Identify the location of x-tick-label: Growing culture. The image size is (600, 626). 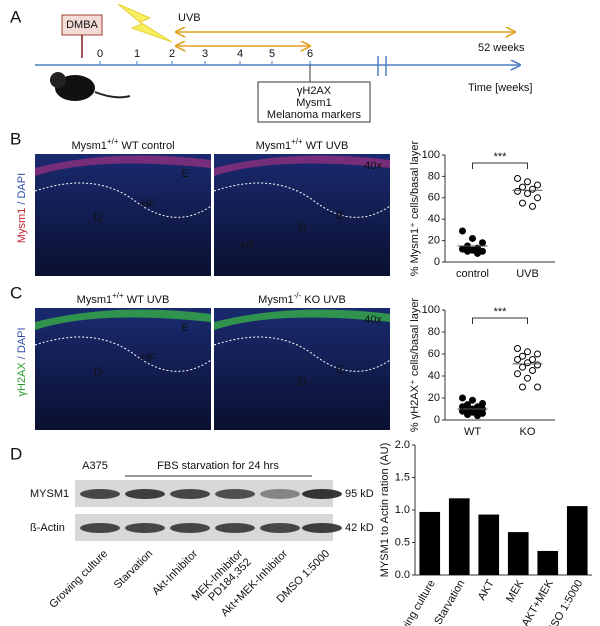
(413, 602).